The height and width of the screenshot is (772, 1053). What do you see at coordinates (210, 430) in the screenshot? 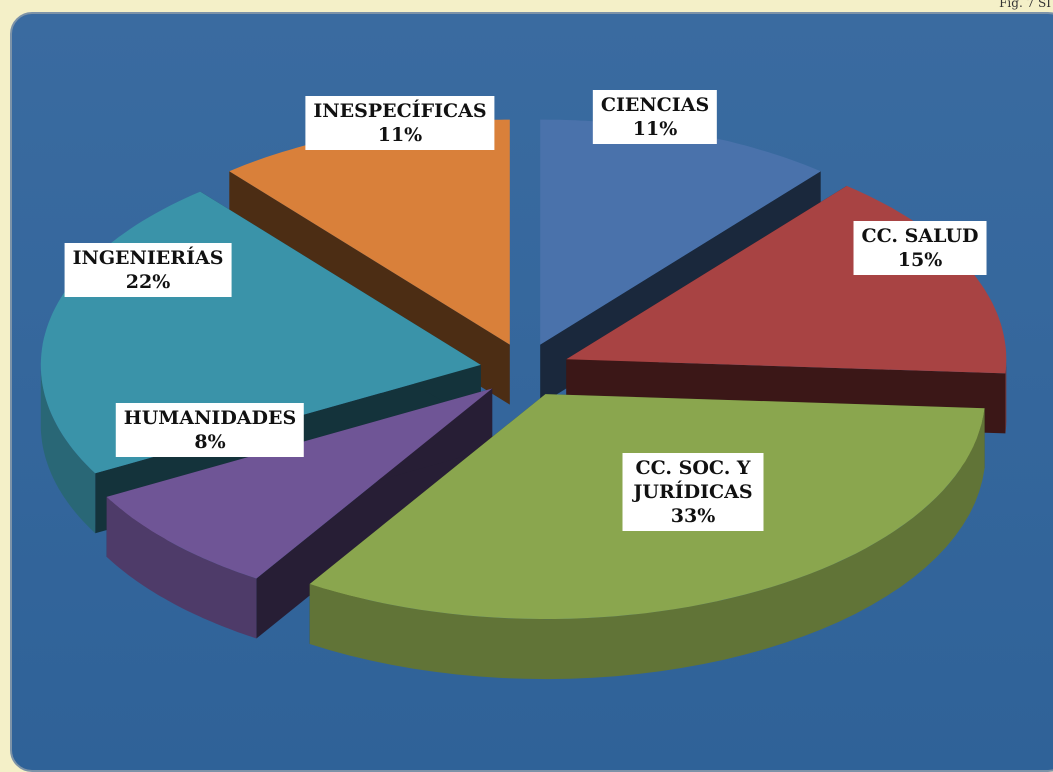
I see `data-label: HUMANIDADES 8%` at bounding box center [210, 430].